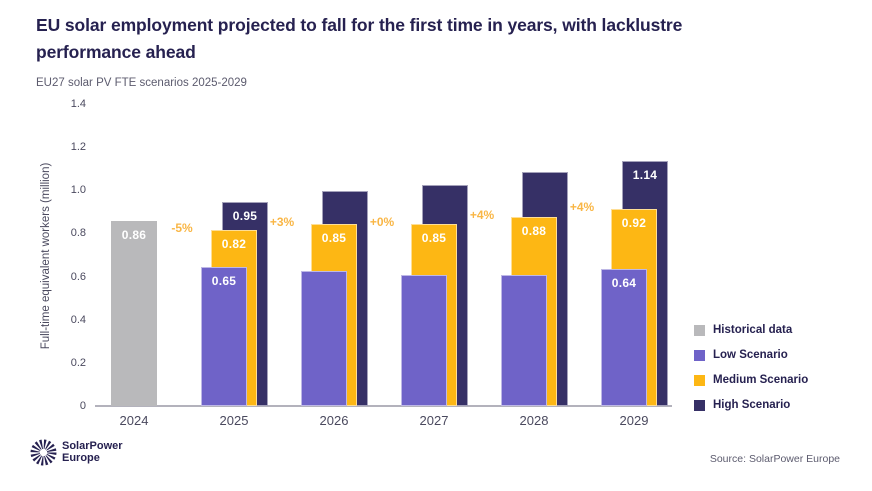  I want to click on chart-subtitle: EU27 solar PV FTE scenarios 2025-2029, so click(141, 83).